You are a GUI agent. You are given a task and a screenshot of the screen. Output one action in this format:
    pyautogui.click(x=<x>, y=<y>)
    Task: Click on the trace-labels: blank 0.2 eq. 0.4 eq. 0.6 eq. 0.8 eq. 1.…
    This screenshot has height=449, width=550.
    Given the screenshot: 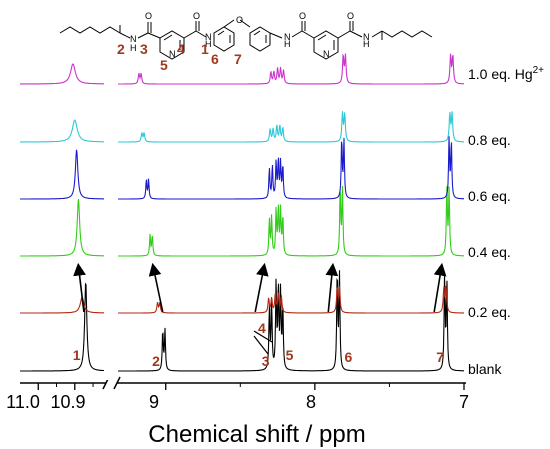 What is the action you would take?
    pyautogui.click(x=506, y=221)
    